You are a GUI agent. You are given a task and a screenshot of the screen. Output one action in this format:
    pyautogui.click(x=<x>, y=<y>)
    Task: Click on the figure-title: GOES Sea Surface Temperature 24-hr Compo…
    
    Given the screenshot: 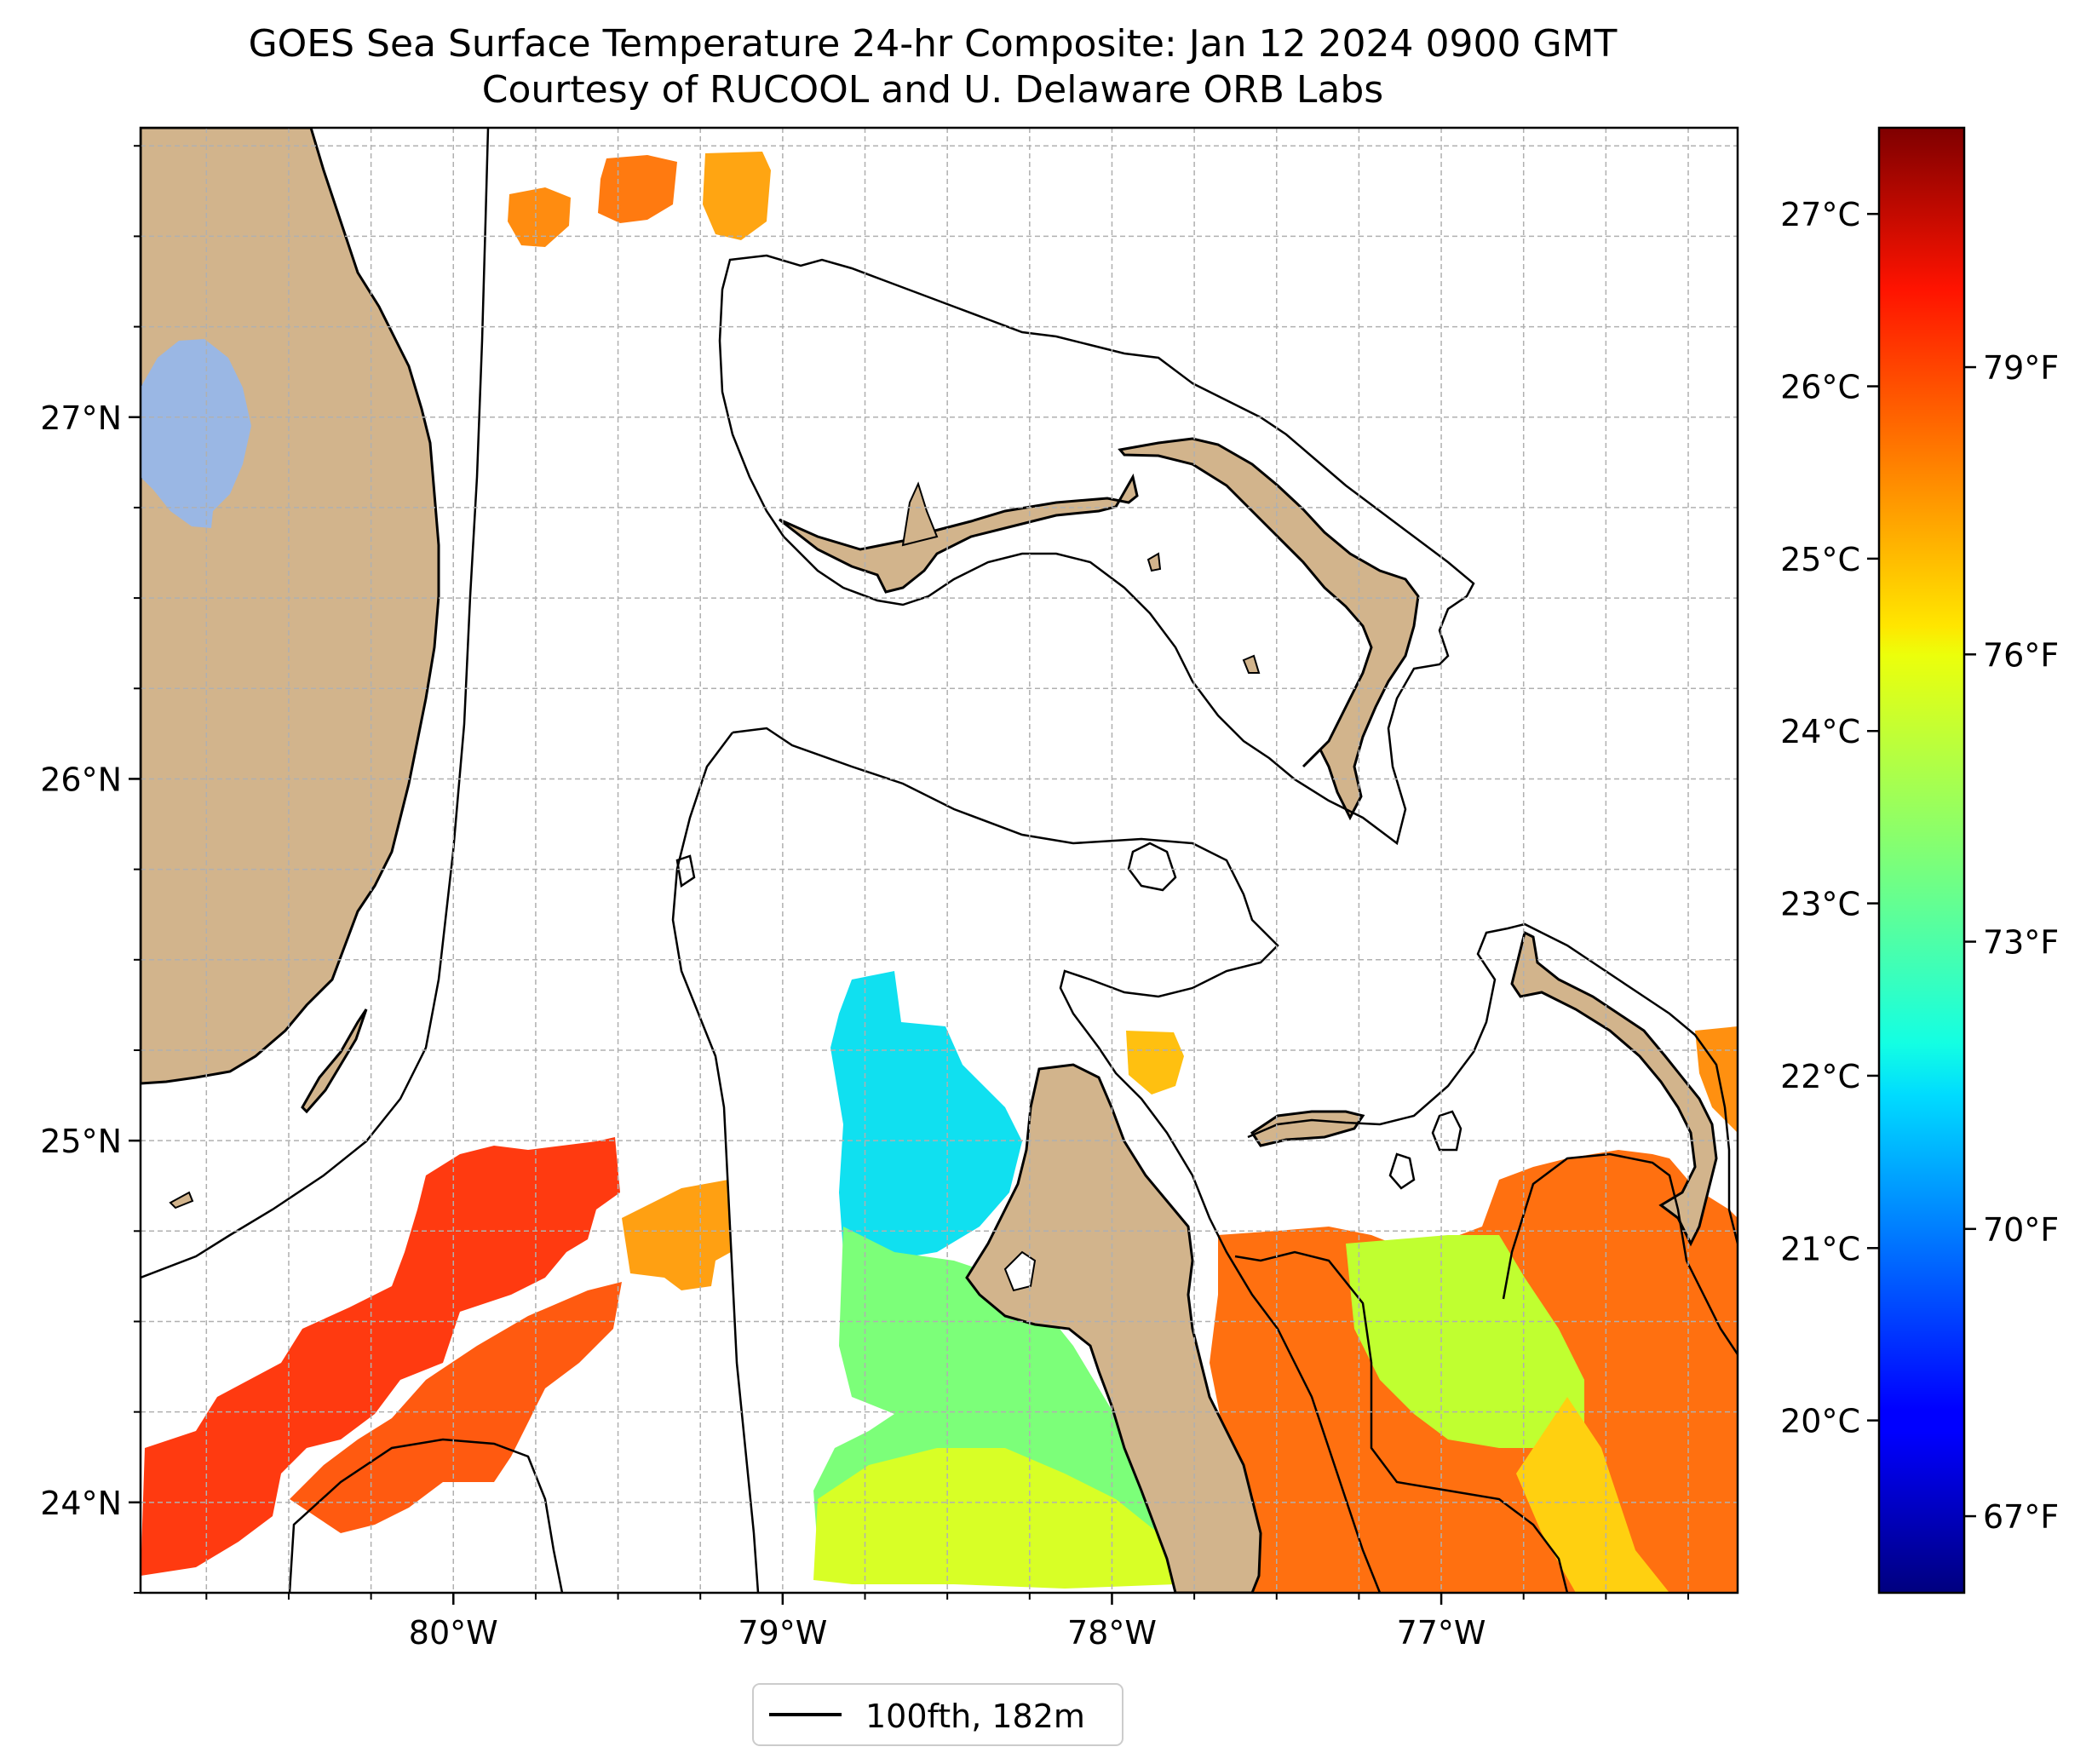 What is the action you would take?
    pyautogui.click(x=933, y=44)
    